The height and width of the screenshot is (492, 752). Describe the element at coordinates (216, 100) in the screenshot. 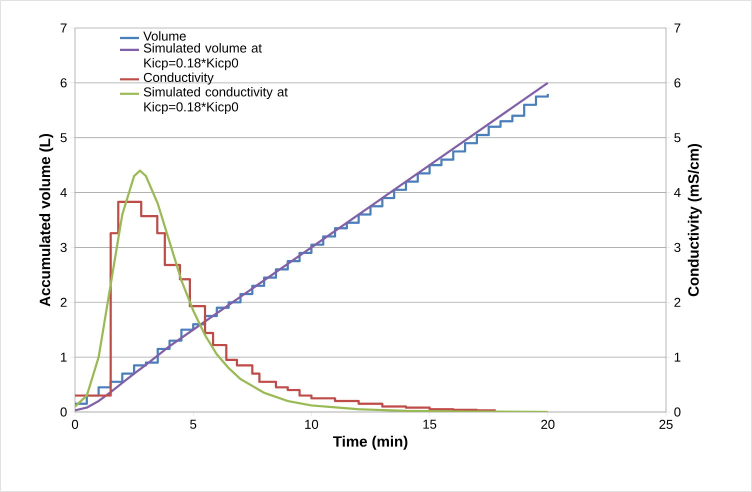

I see `legend-label: Simulated conductivity at Kicp=0.18*Kicp0` at that location.